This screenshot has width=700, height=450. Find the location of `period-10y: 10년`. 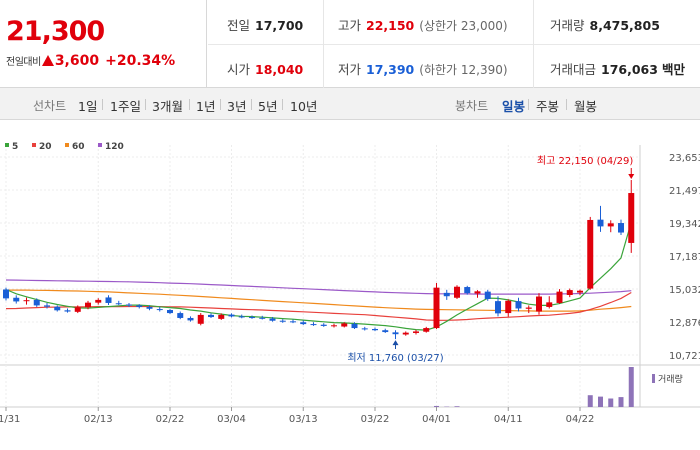

period-10y: 10년 is located at coordinates (304, 106).